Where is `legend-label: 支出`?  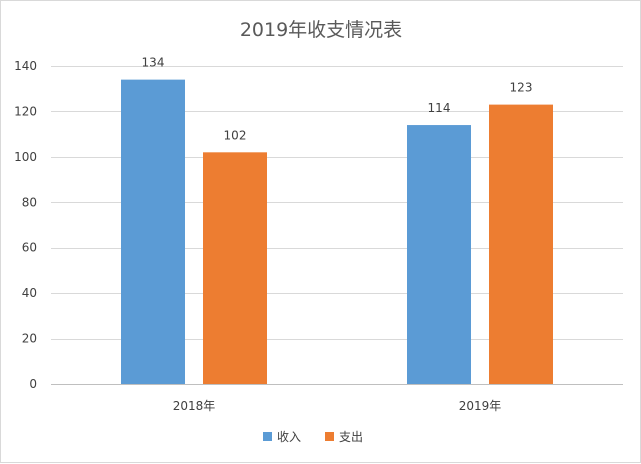 legend-label: 支出 is located at coordinates (351, 437).